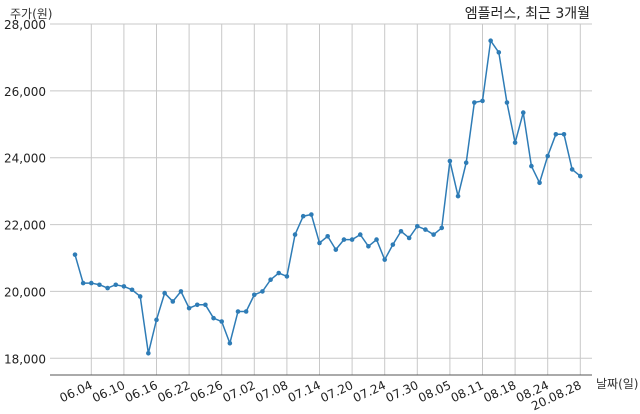  I want to click on x-tick-label: 07.24, so click(369, 391).